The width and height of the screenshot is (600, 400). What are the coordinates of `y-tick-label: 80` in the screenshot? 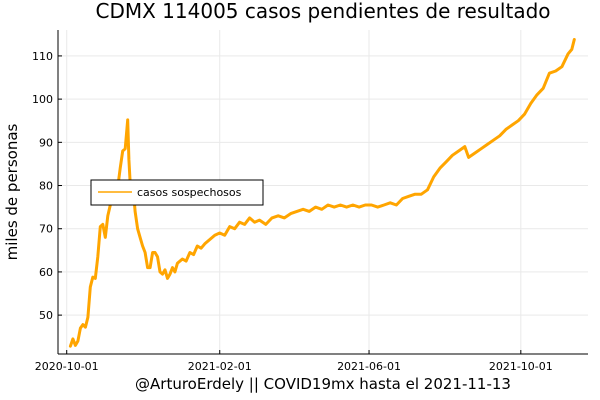 It's located at (46, 186).